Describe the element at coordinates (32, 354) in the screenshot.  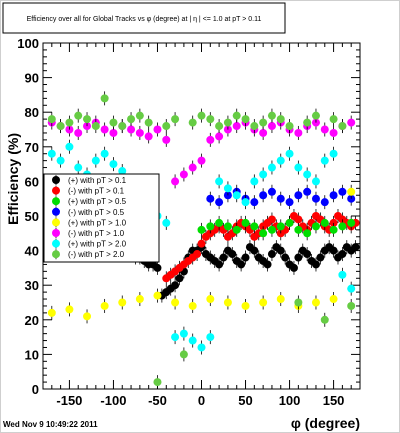
I see `y-tick-label: 10` at that location.